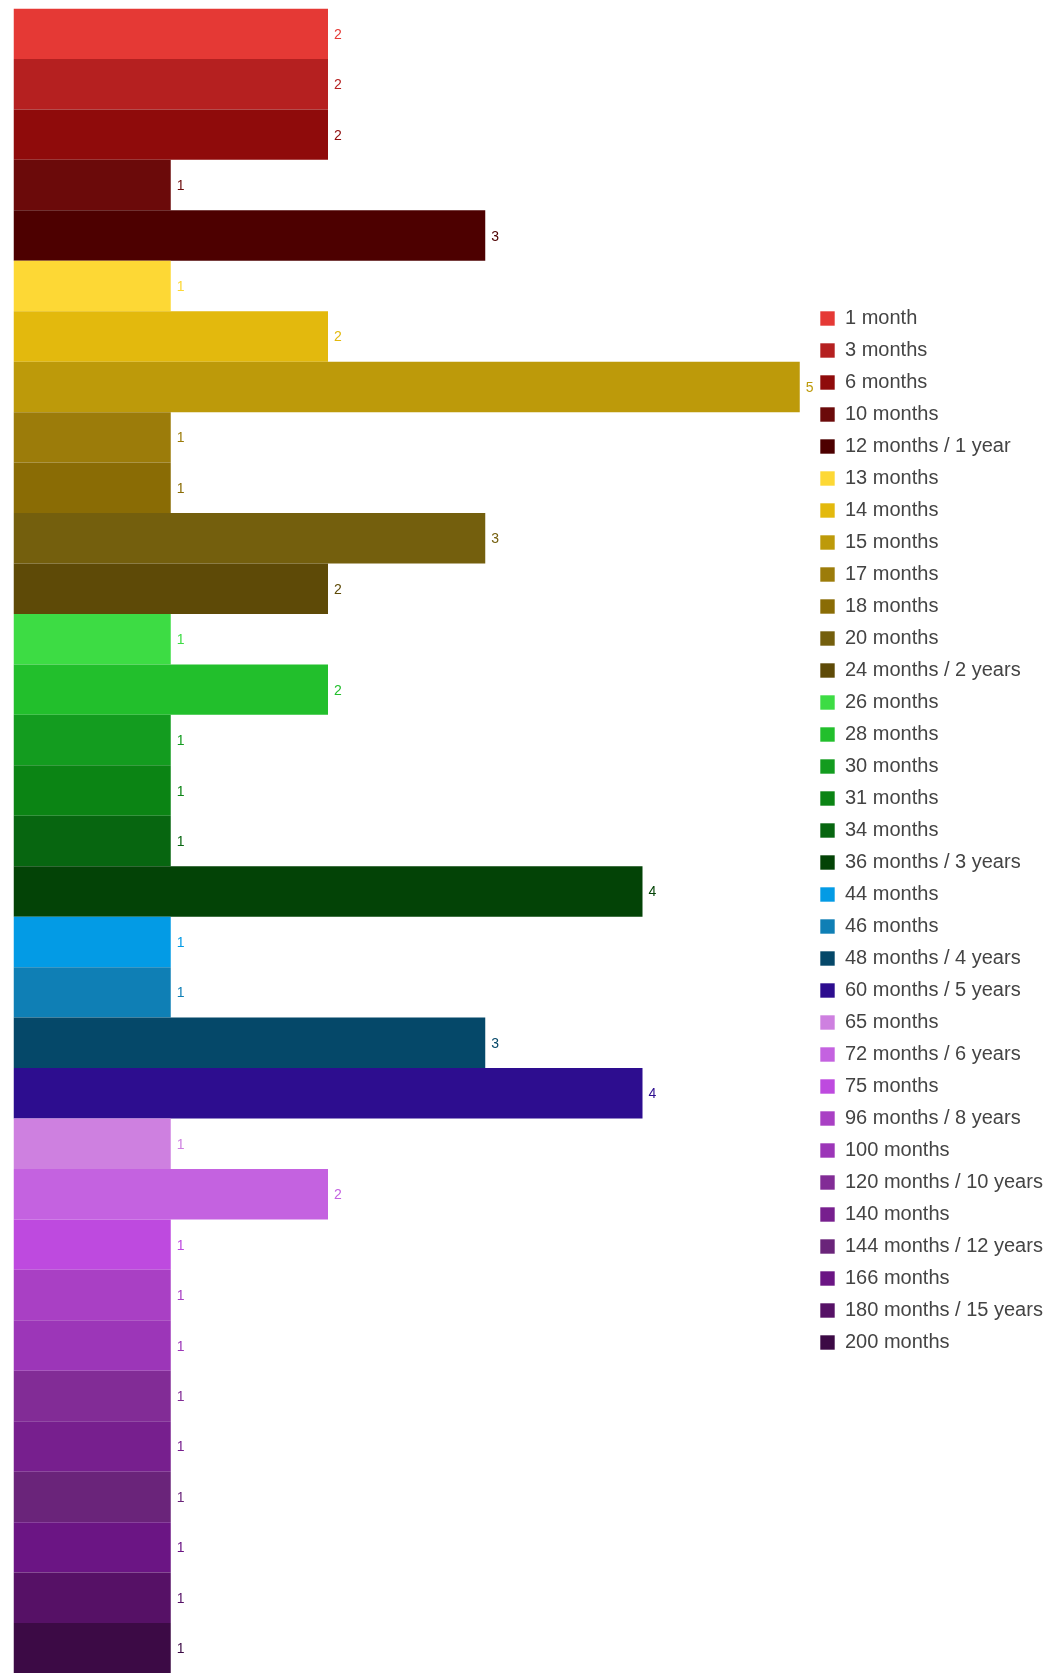  Describe the element at coordinates (892, 605) in the screenshot. I see `legend-label: 18 months` at that location.